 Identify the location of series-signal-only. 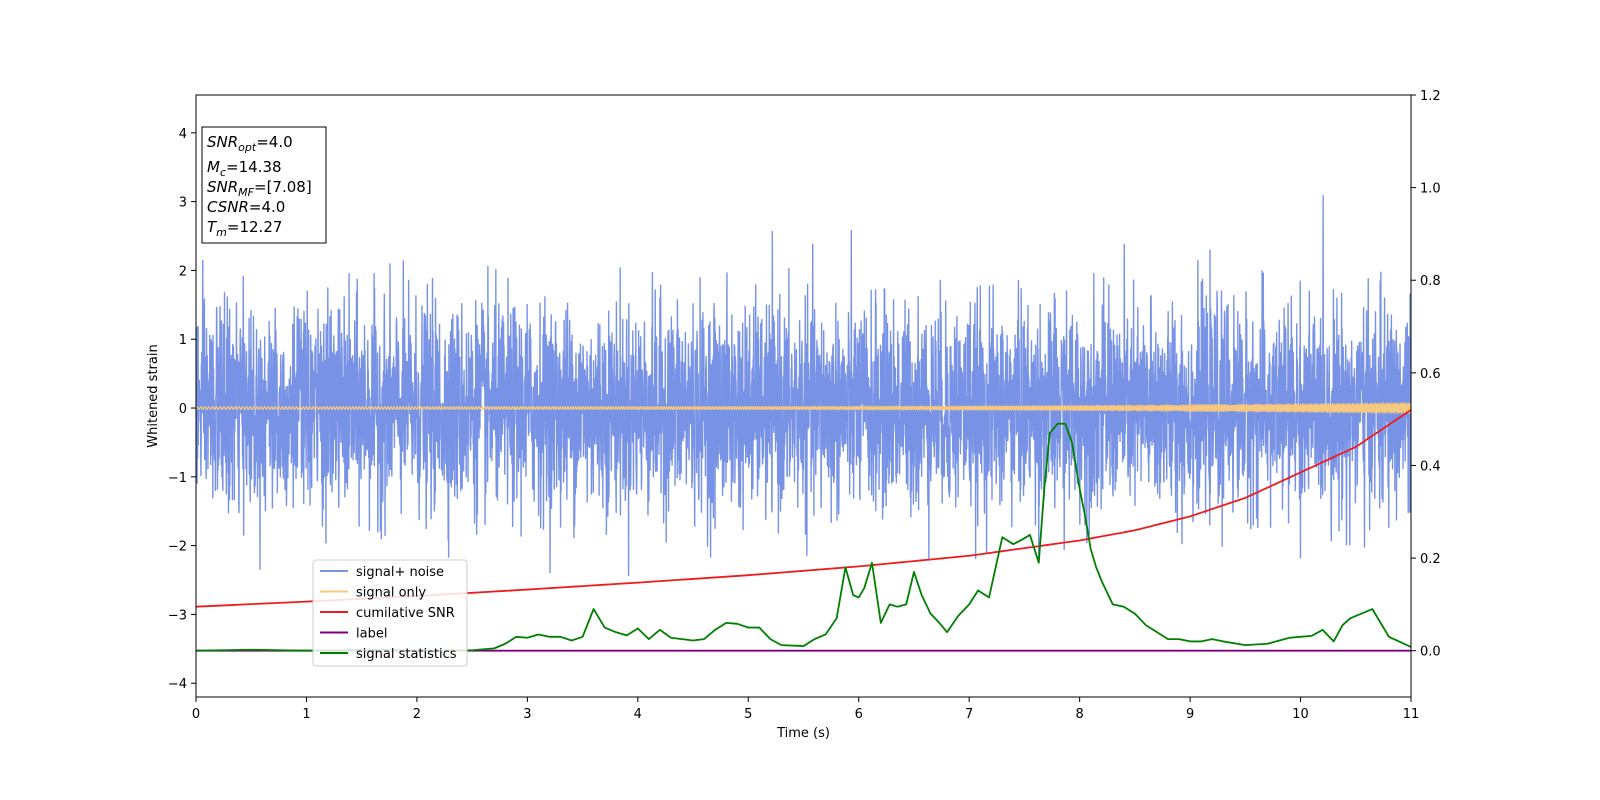
(803, 407).